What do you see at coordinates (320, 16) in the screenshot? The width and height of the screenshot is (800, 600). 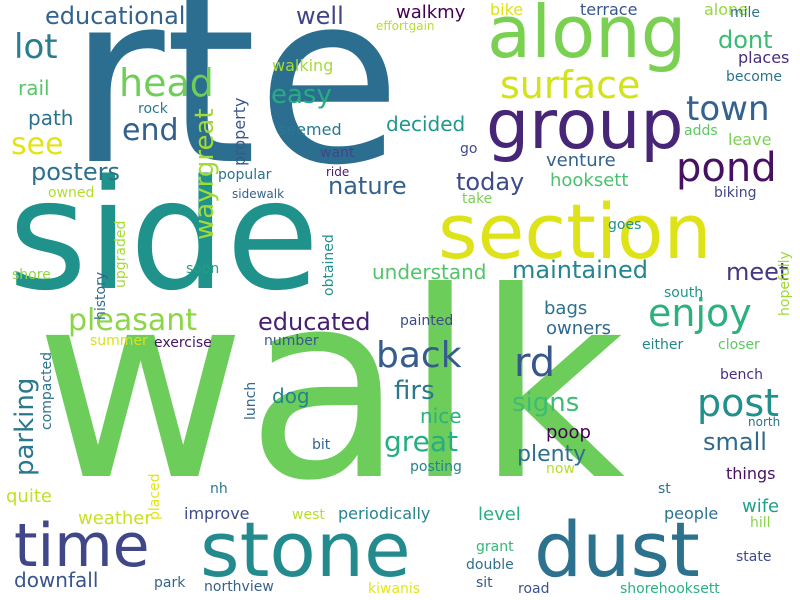 I see `word: well` at bounding box center [320, 16].